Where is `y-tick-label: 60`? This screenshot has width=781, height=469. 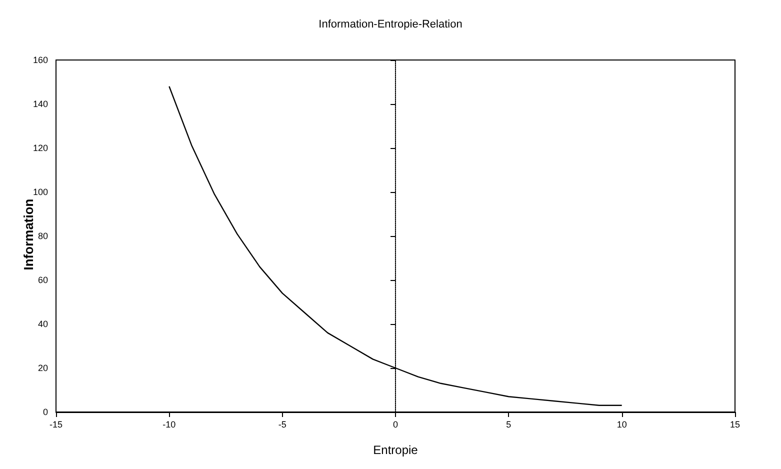
y-tick-label: 60 is located at coordinates (43, 280).